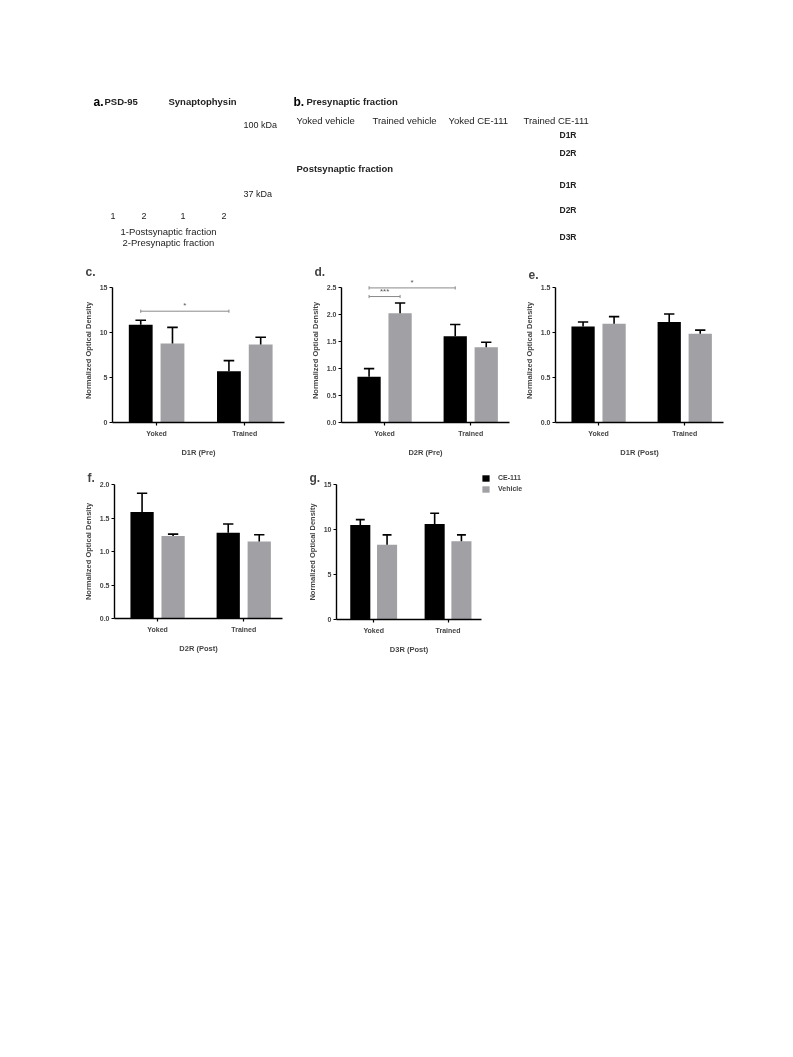  I want to click on text: a., so click(98, 101).